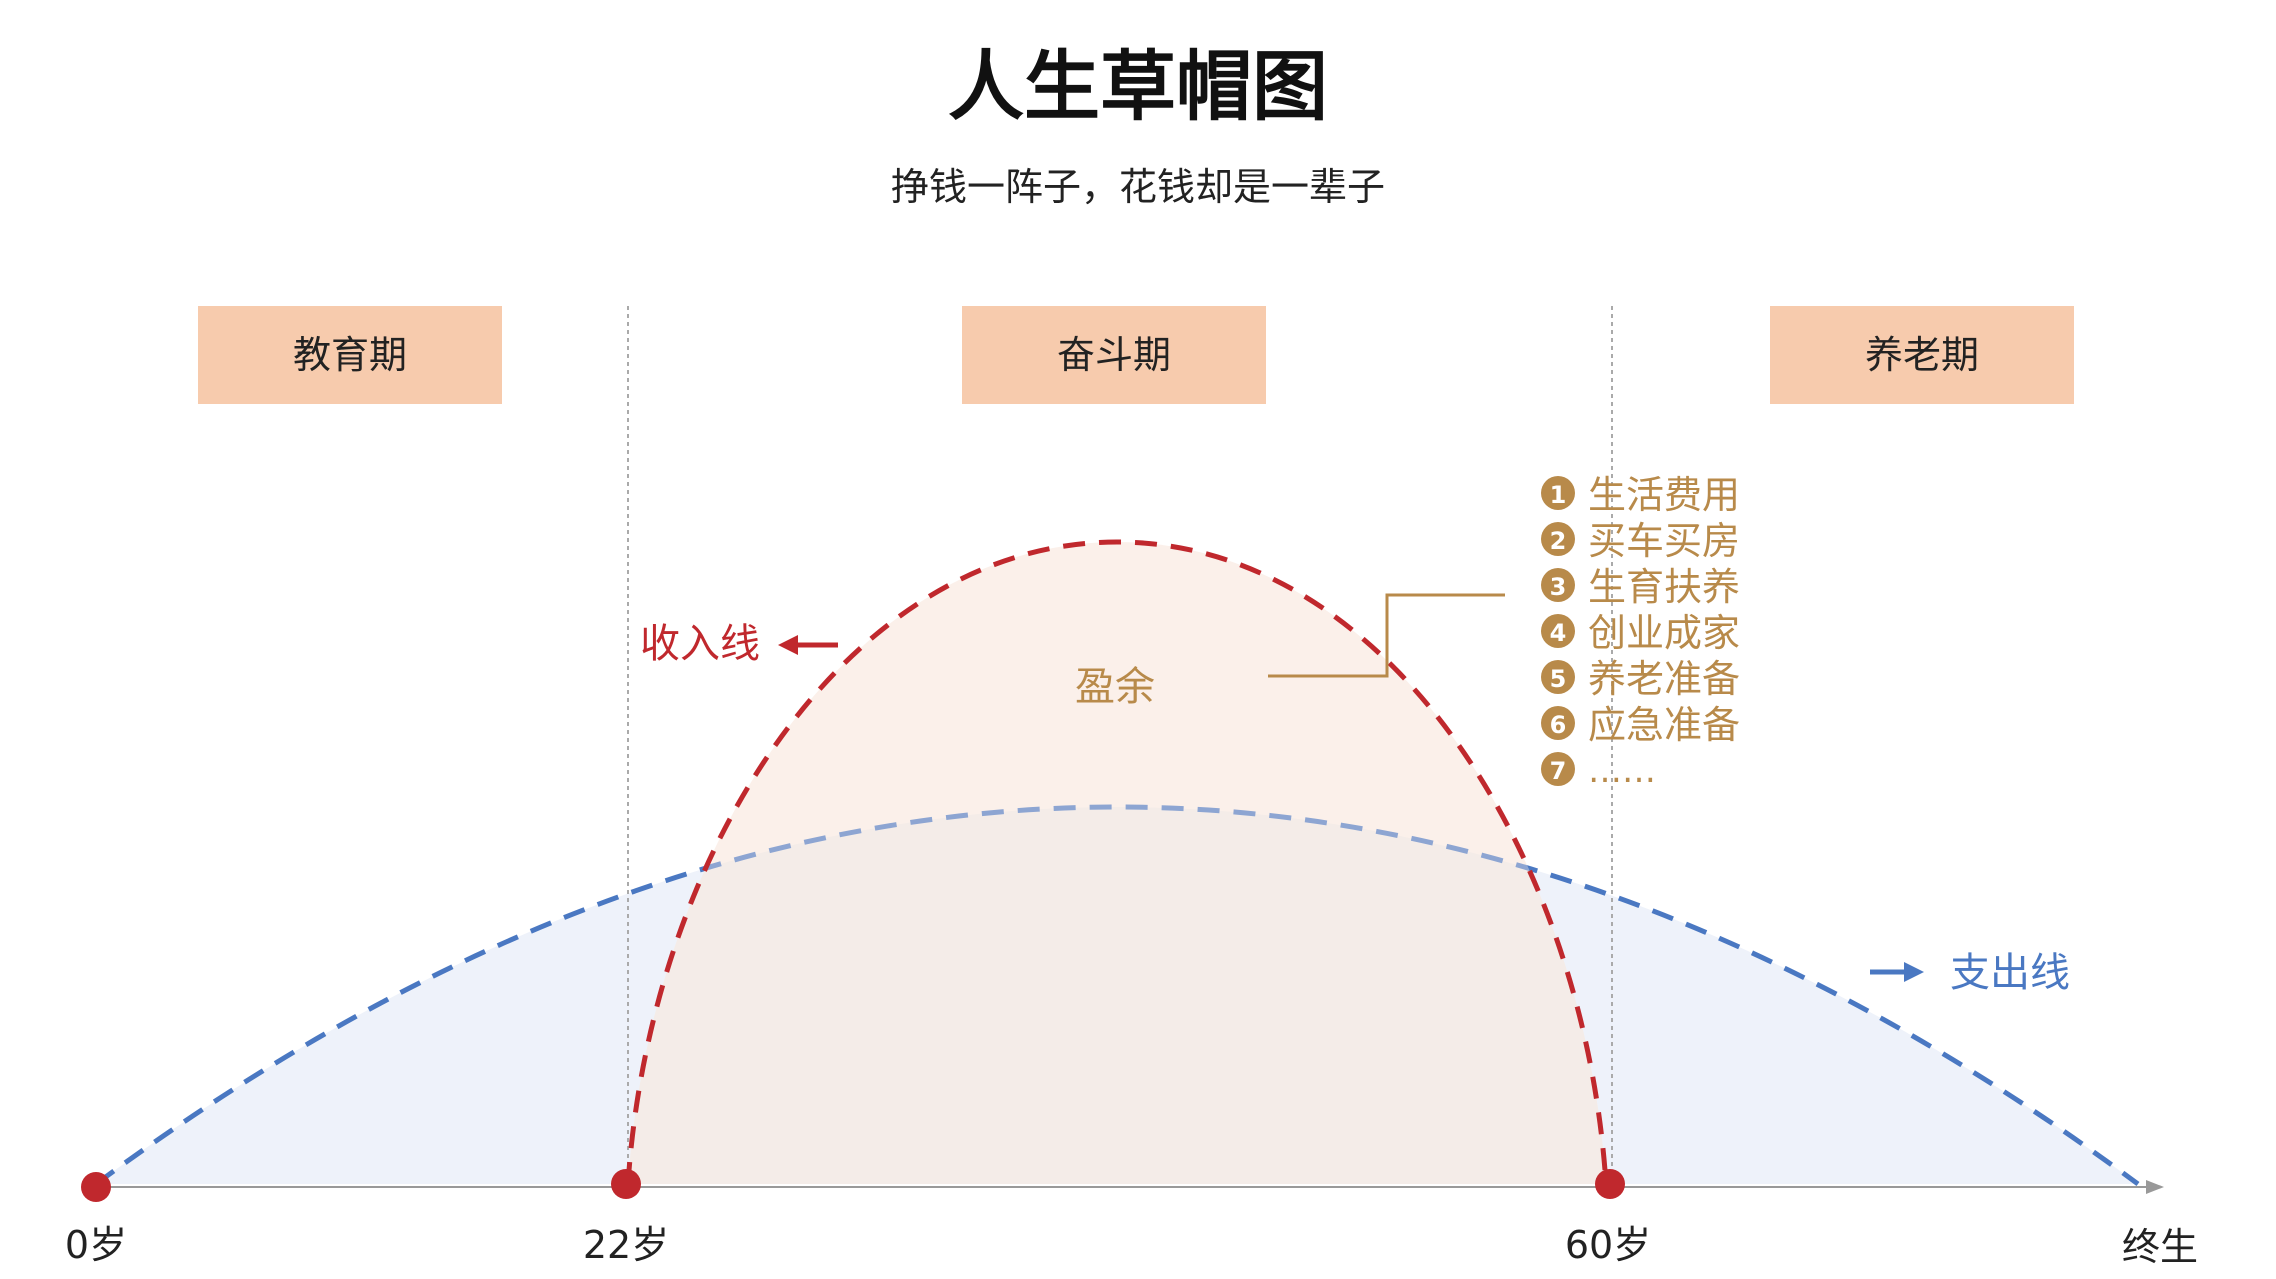 Image resolution: width=2276 pixels, height=1279 pixels. I want to click on list-item: 3 生育扶养, so click(1640, 587).